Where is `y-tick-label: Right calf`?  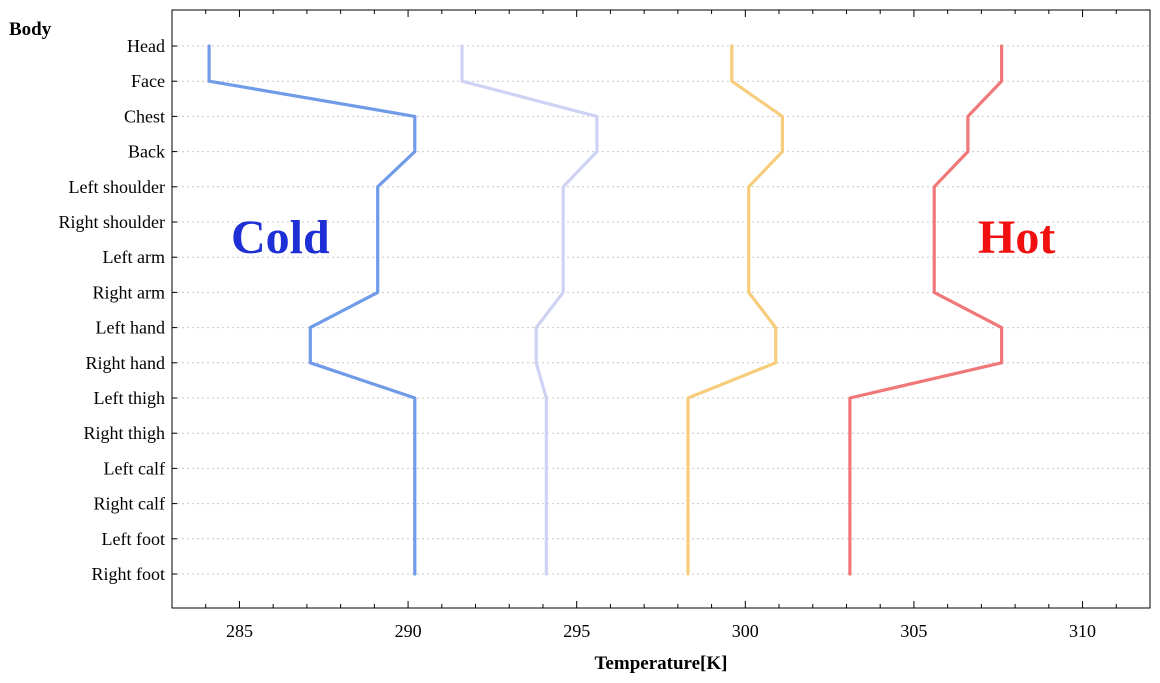
y-tick-label: Right calf is located at coordinates (129, 504).